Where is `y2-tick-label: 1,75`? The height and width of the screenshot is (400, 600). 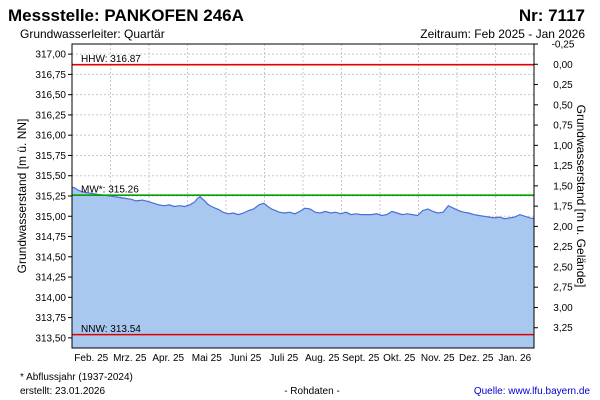
y2-tick-label: 1,75 is located at coordinates (563, 207).